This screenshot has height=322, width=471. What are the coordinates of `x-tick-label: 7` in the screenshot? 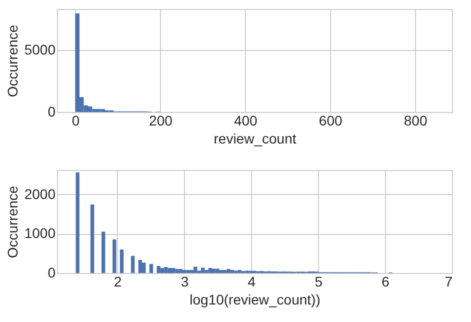 It's located at (448, 282).